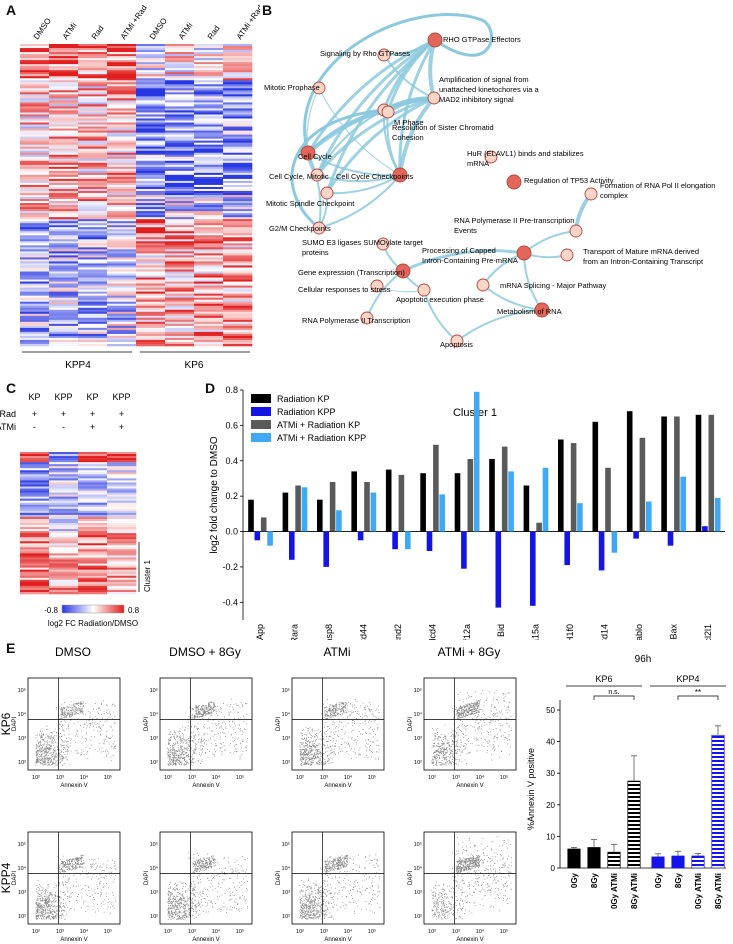 This screenshot has height=944, width=733. I want to click on network-node-label: Processing of Capped, so click(459, 250).